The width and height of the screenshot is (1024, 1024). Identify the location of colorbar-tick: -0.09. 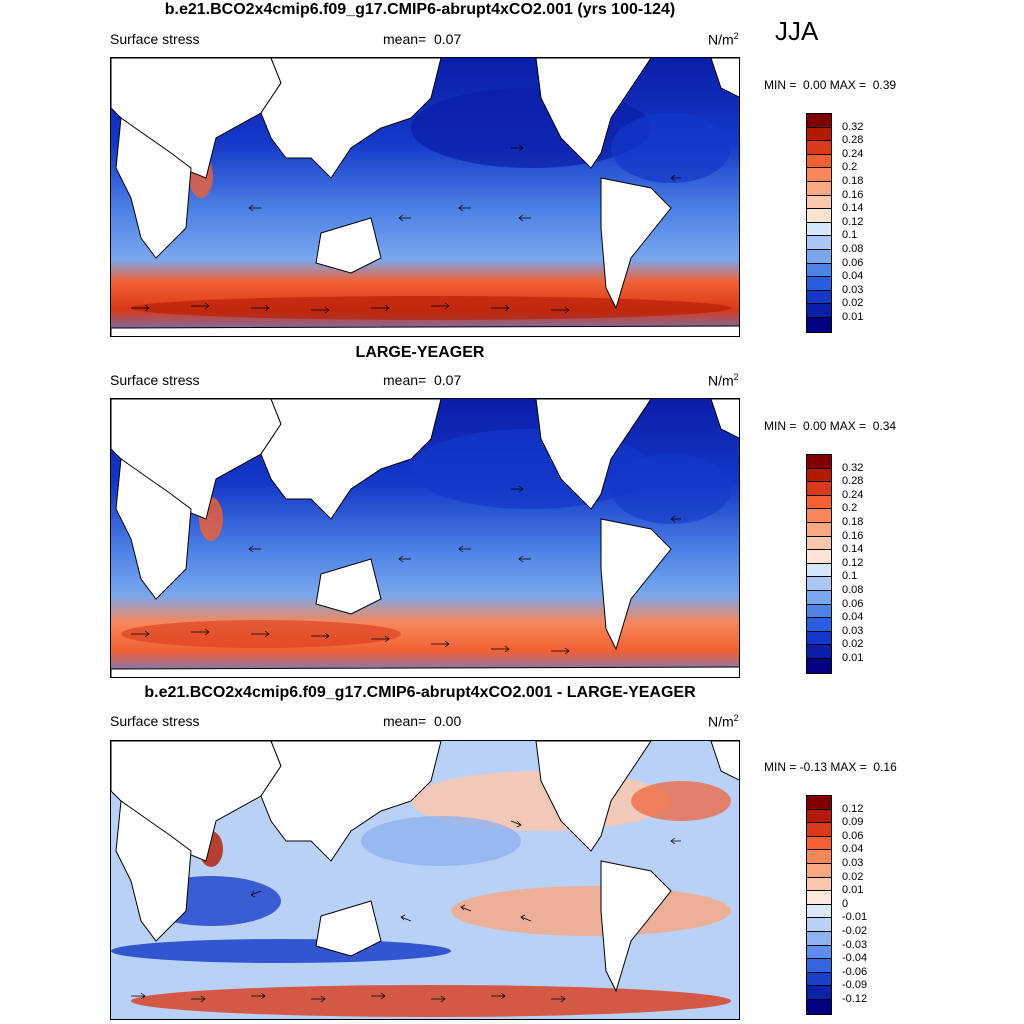
(855, 985).